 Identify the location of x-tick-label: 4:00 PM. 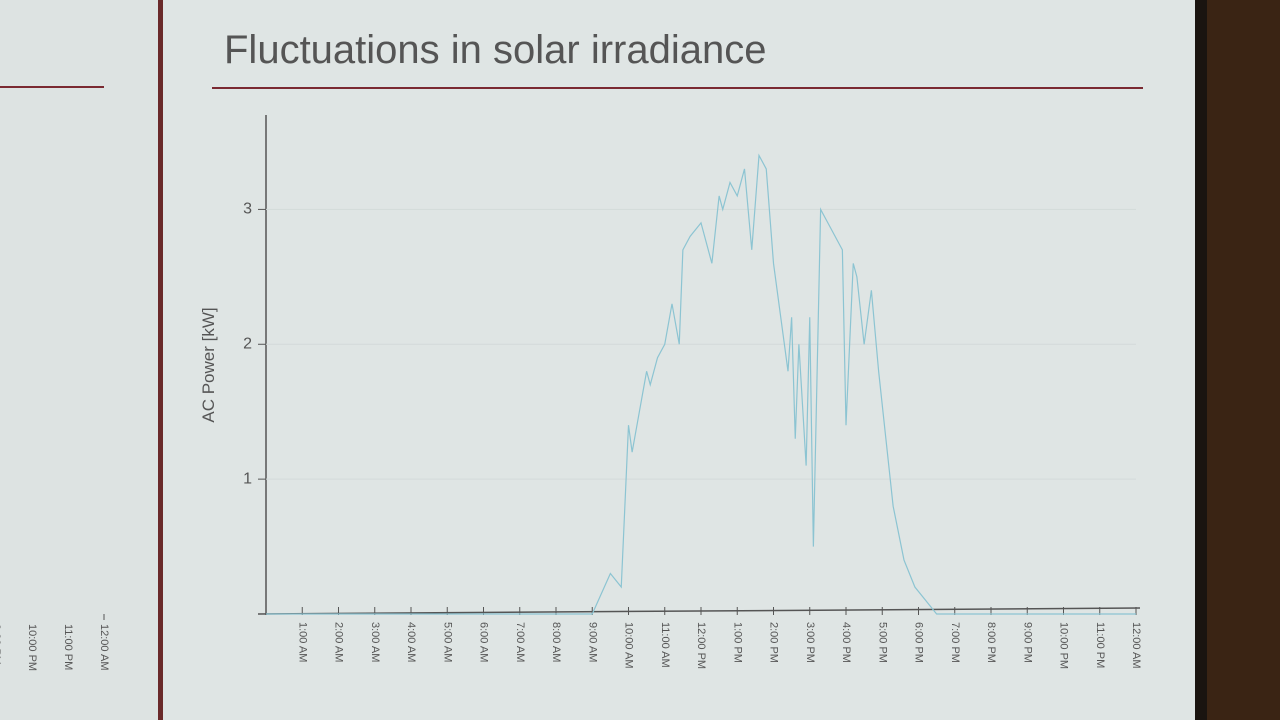
(846, 642).